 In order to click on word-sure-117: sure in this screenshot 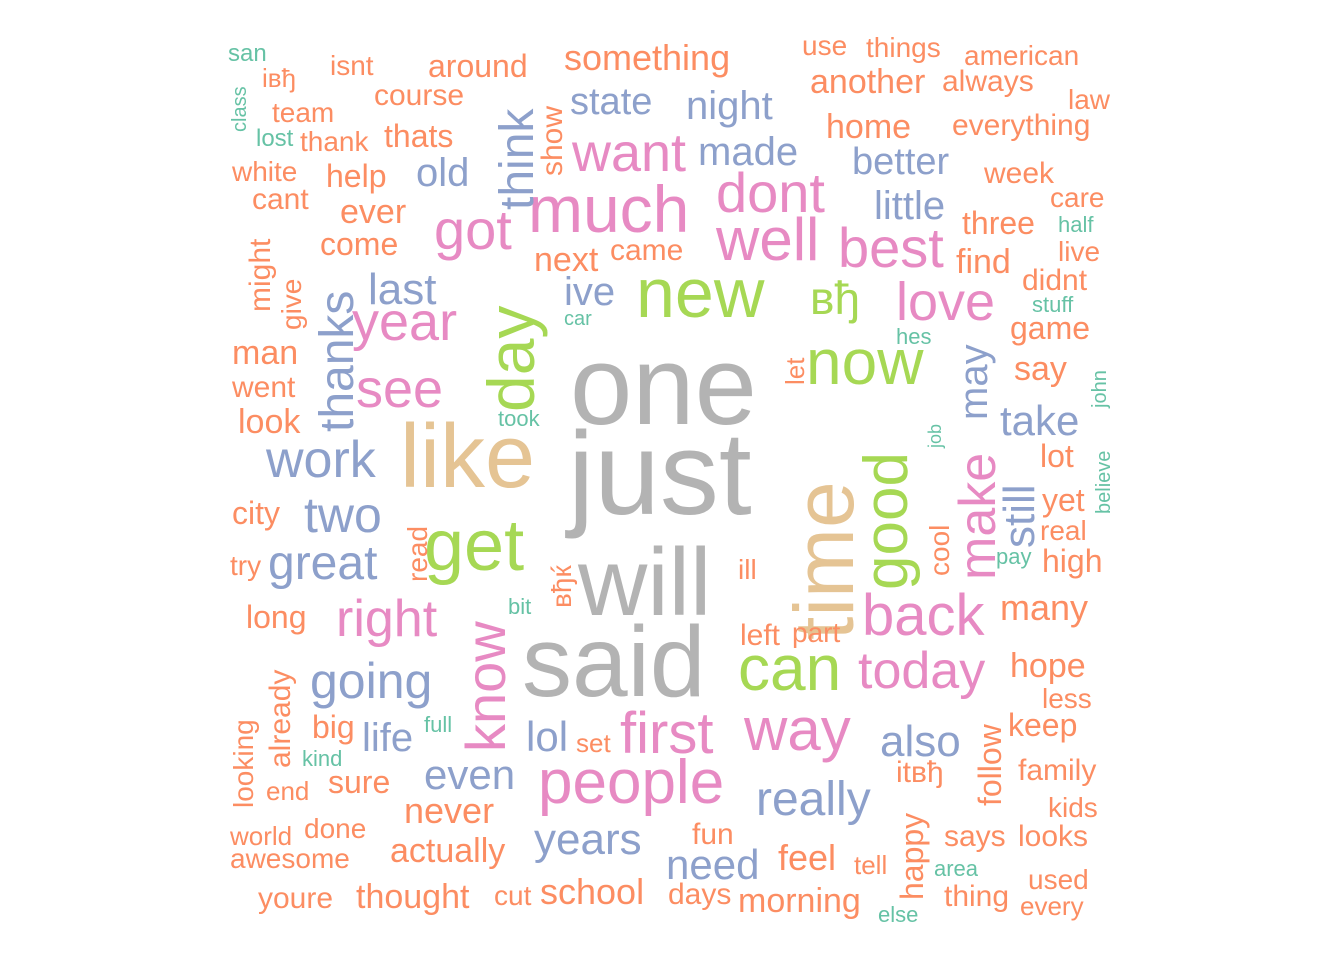, I will do `click(359, 782)`.